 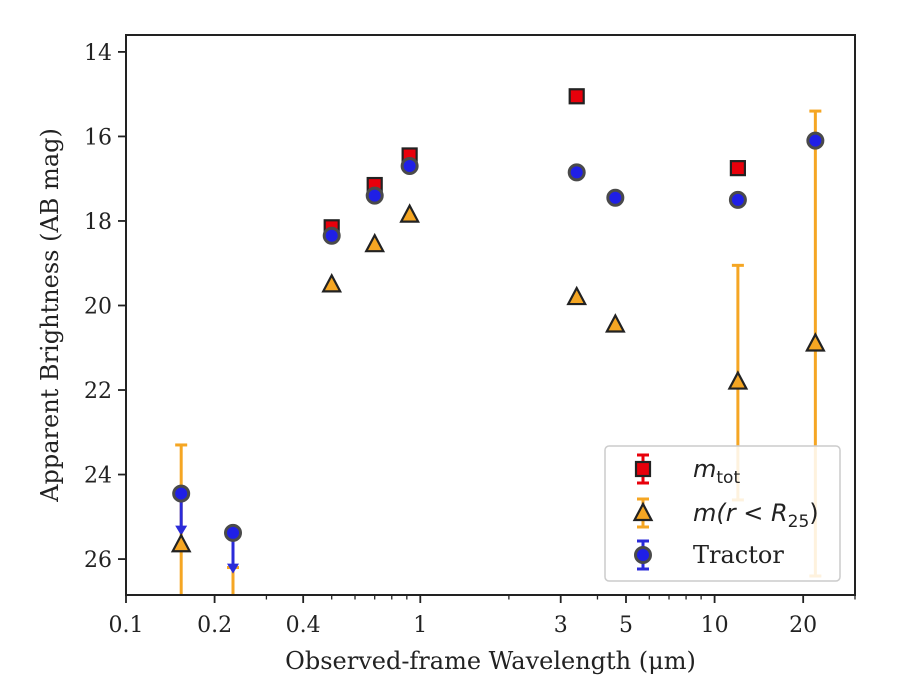 I want to click on legend-item-tractor: Tractor, so click(x=709, y=555).